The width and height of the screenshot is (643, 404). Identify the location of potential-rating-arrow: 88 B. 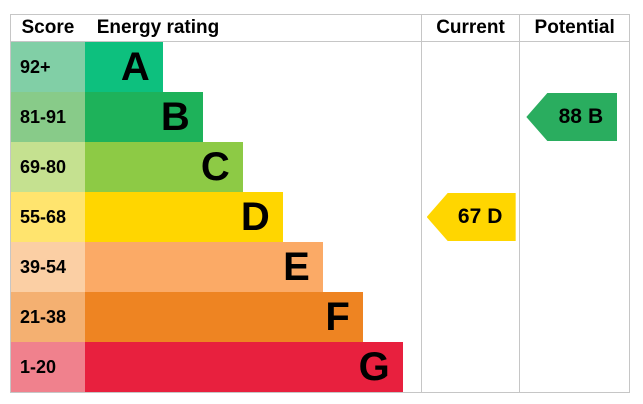
(572, 117).